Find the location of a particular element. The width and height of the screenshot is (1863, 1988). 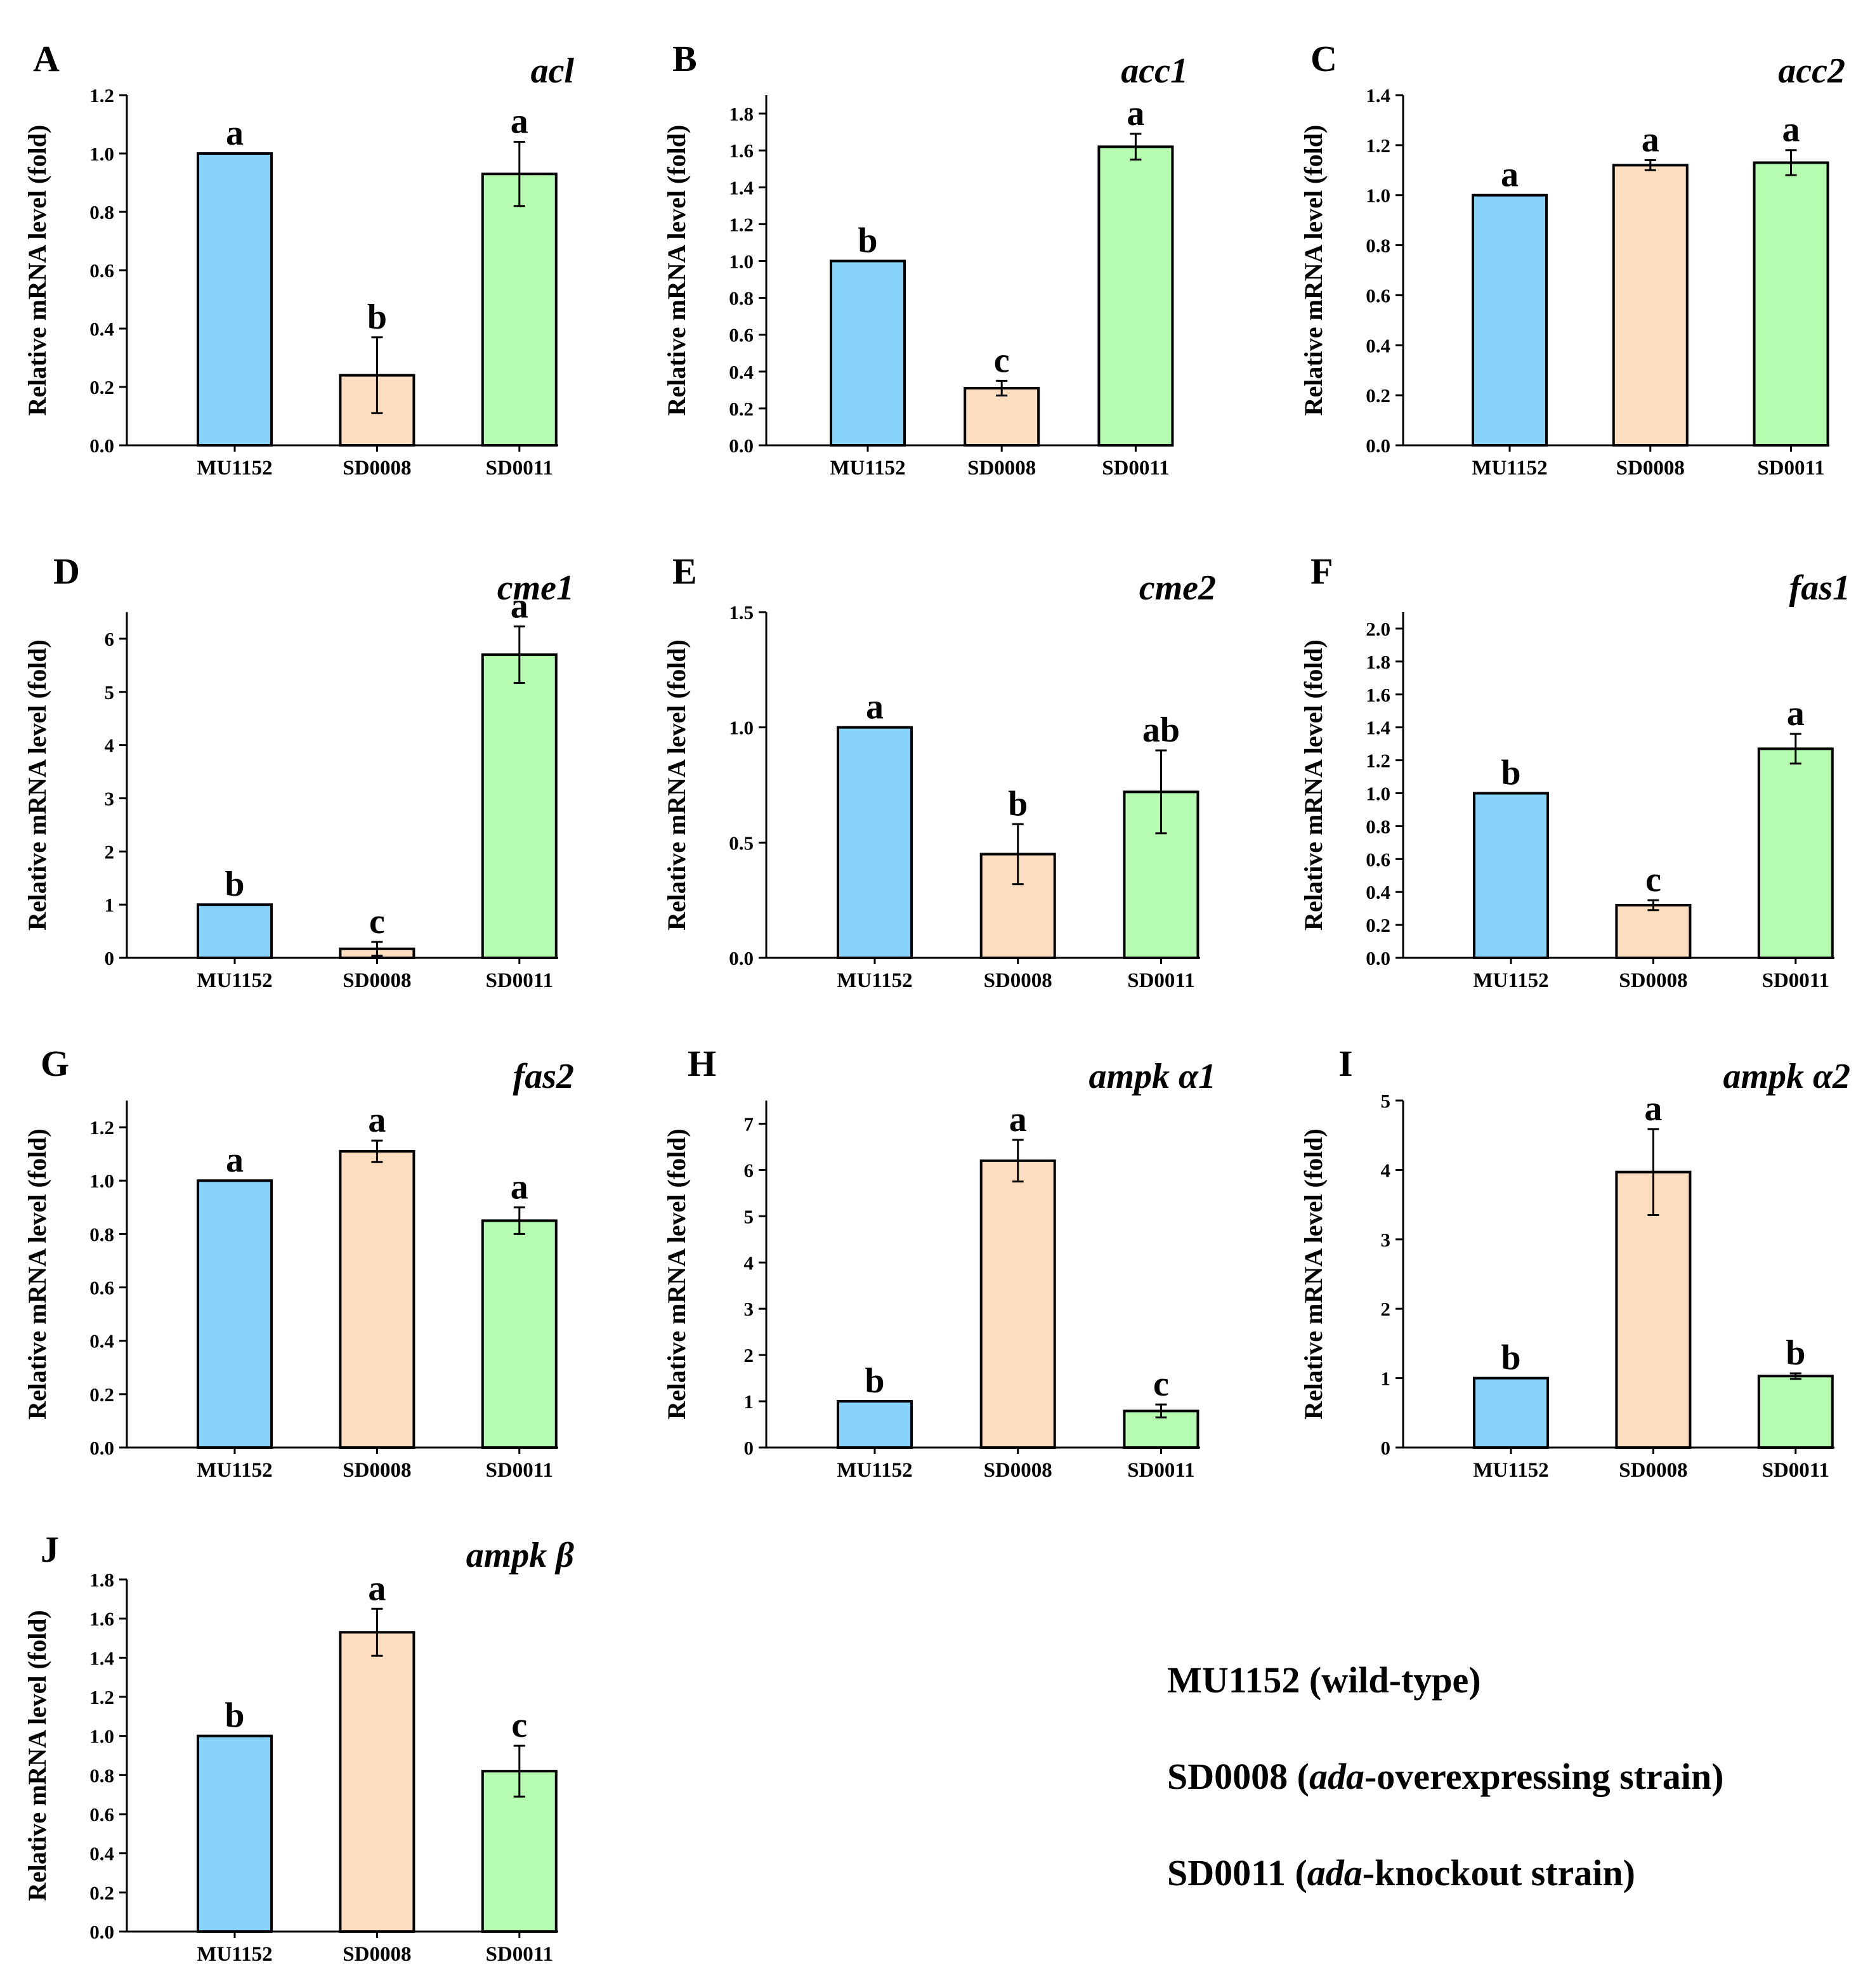

panel-label: I is located at coordinates (1345, 1063).